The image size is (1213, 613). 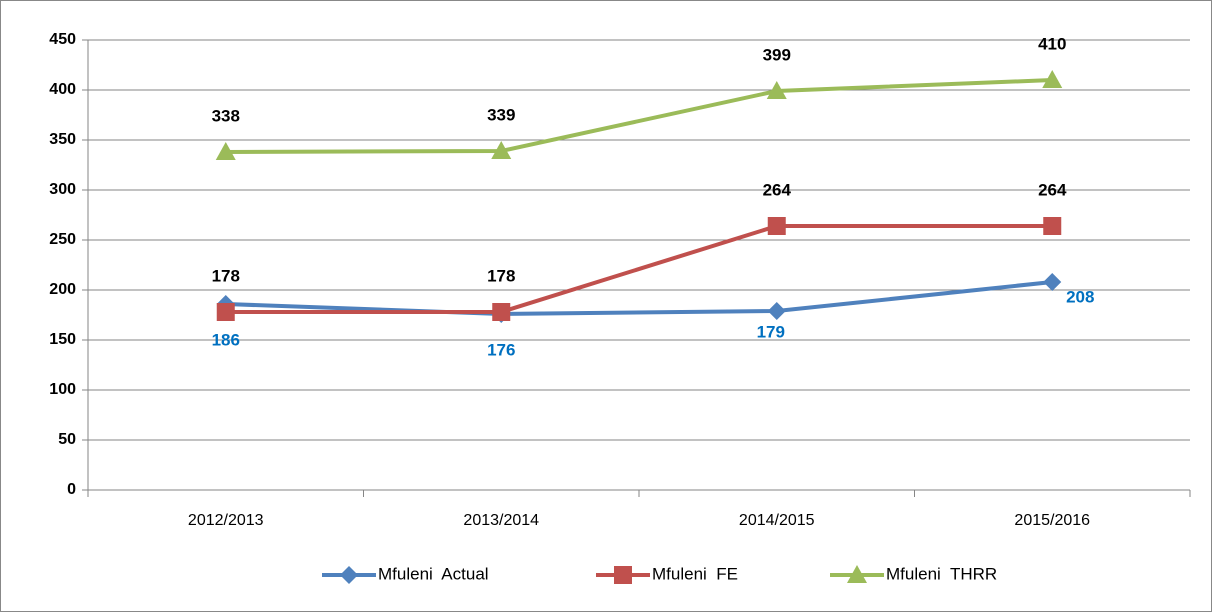 What do you see at coordinates (433, 573) in the screenshot?
I see `legend-label: Mfuleni Actual` at bounding box center [433, 573].